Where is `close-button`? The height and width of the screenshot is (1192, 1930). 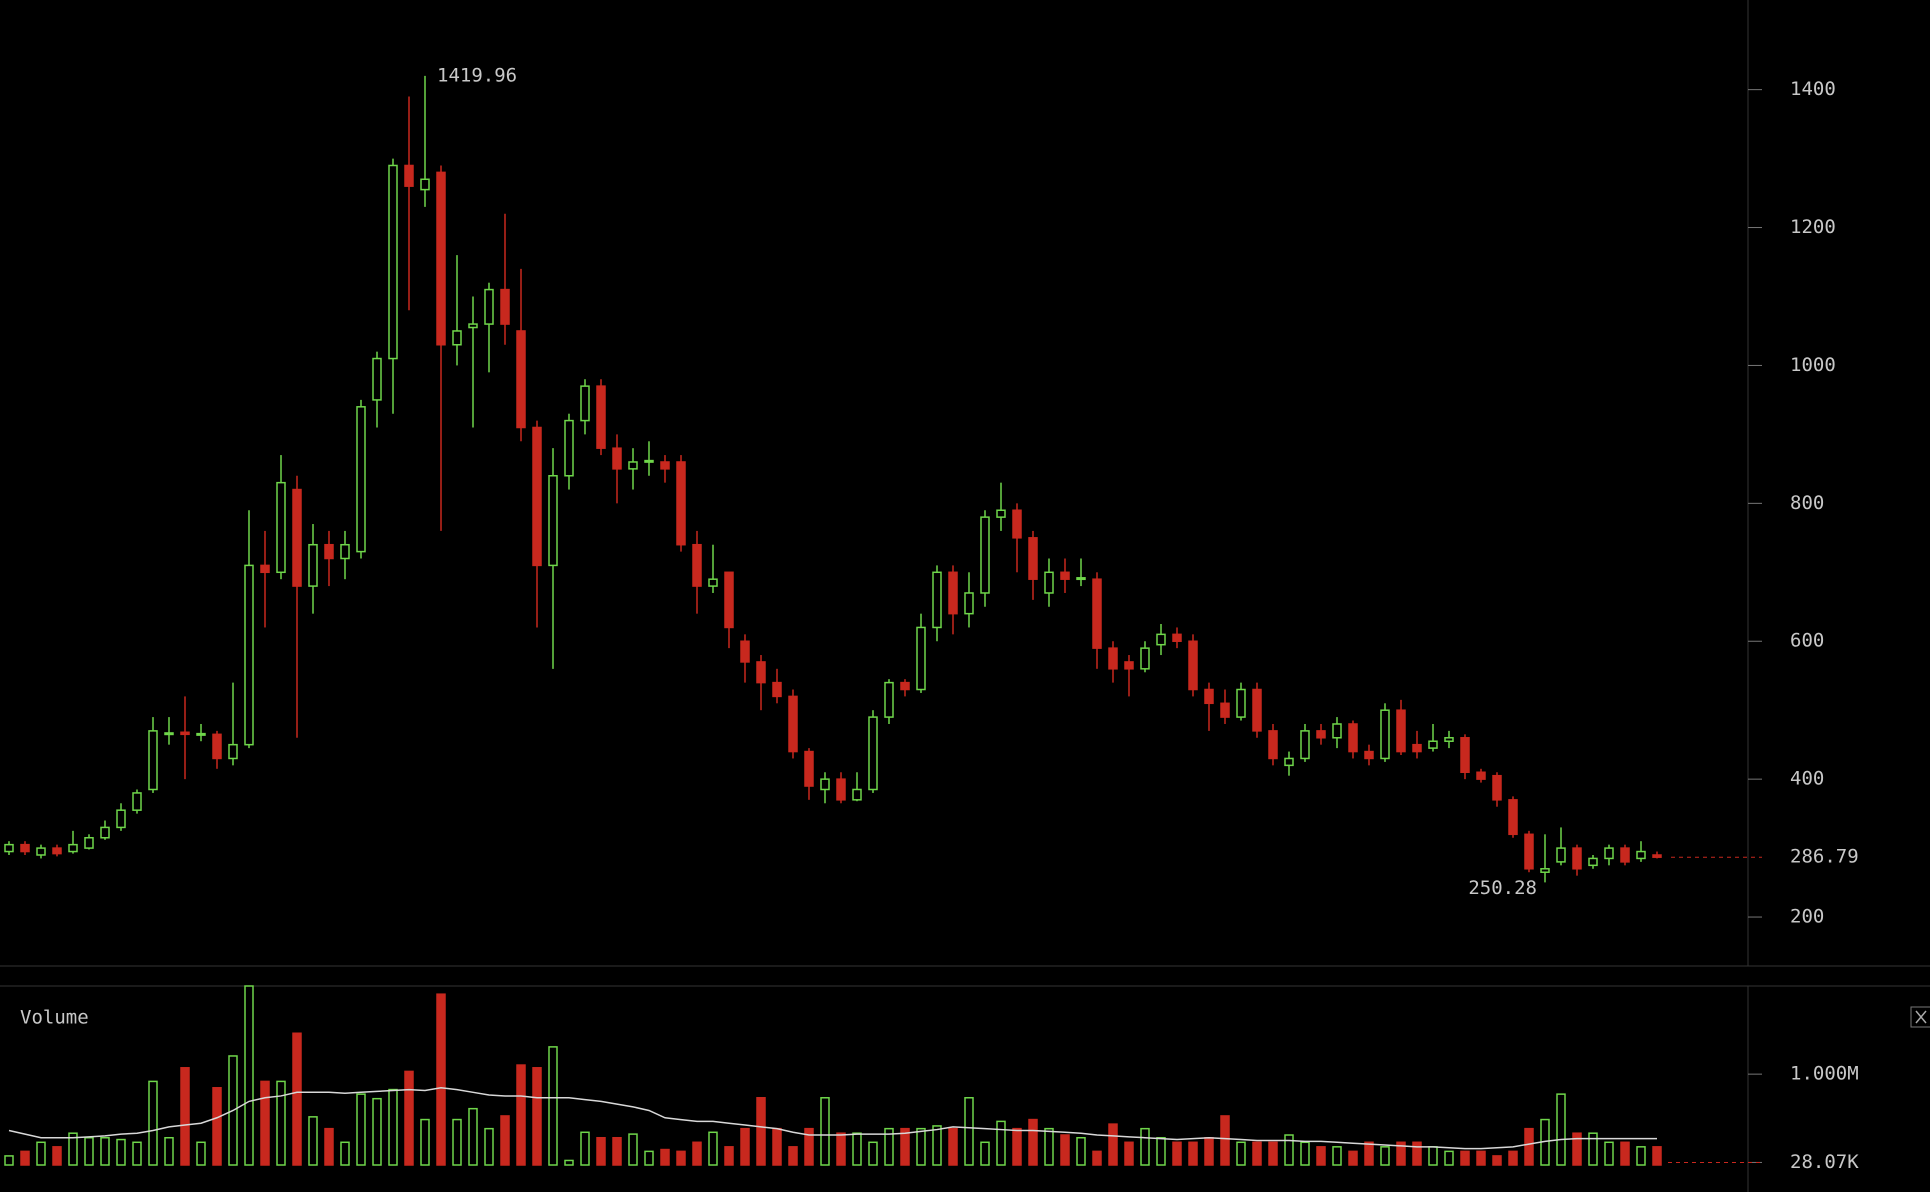
close-button is located at coordinates (1920, 1017).